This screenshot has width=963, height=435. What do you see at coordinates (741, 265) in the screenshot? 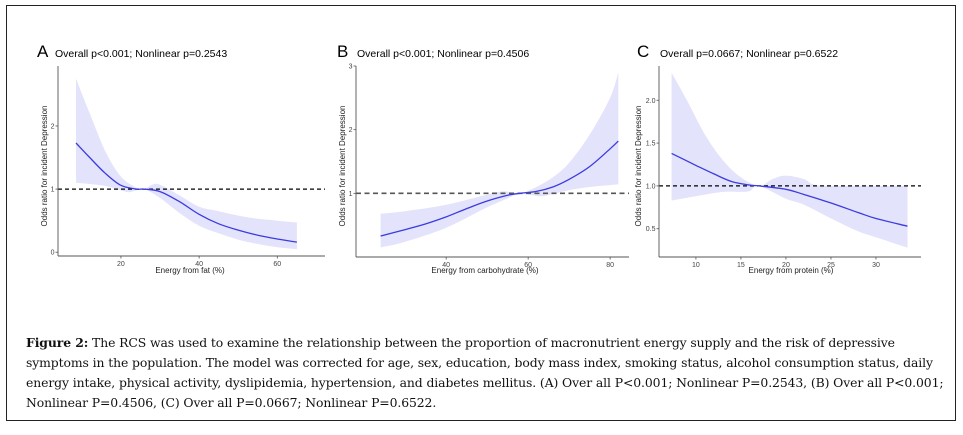
I see `panel-c-x-tick-label: 15` at bounding box center [741, 265].